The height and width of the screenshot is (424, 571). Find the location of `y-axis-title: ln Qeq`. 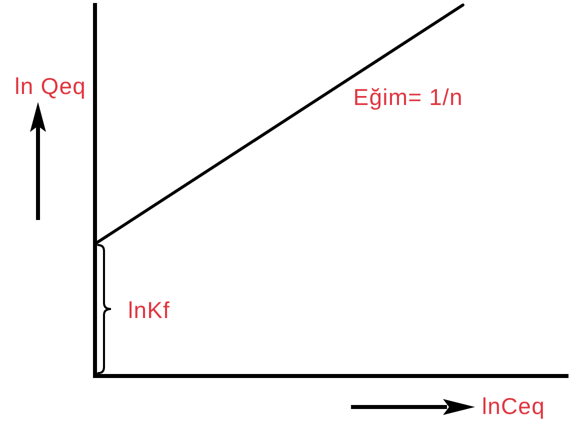

y-axis-title: ln Qeq is located at coordinates (50, 86).